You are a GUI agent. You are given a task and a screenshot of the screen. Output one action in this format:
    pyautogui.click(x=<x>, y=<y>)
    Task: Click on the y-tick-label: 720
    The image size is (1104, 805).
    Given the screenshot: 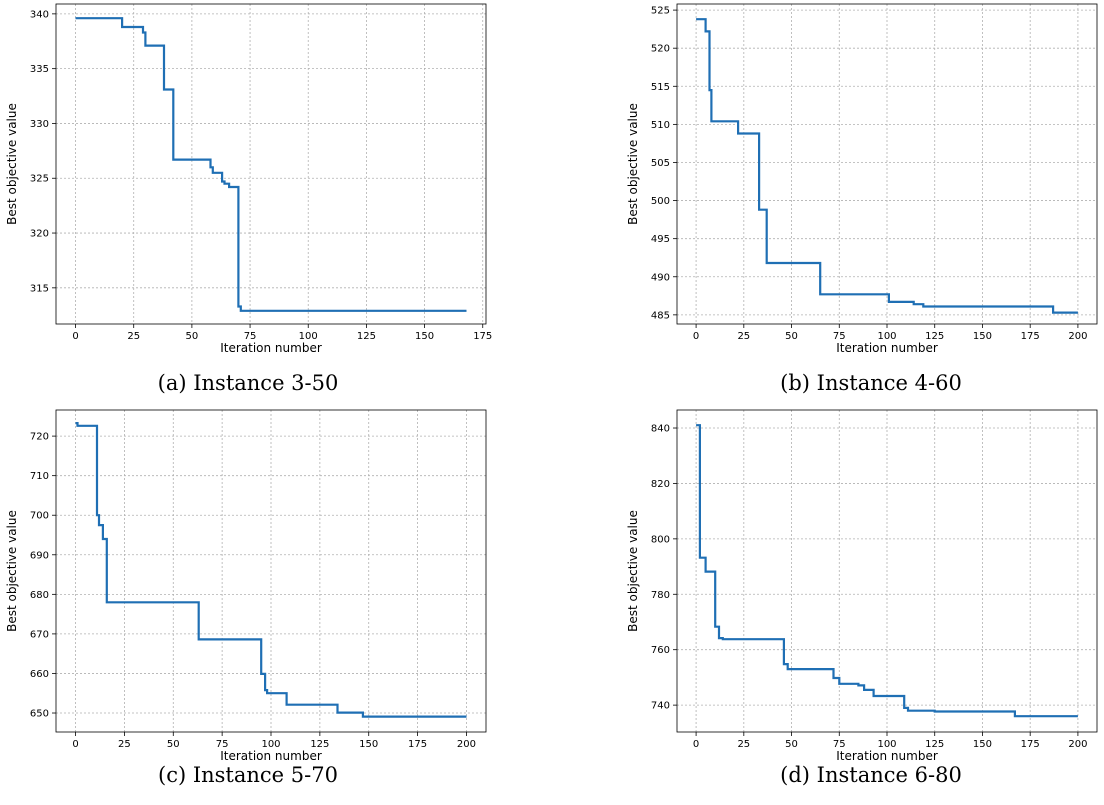 What is the action you would take?
    pyautogui.click(x=39, y=437)
    